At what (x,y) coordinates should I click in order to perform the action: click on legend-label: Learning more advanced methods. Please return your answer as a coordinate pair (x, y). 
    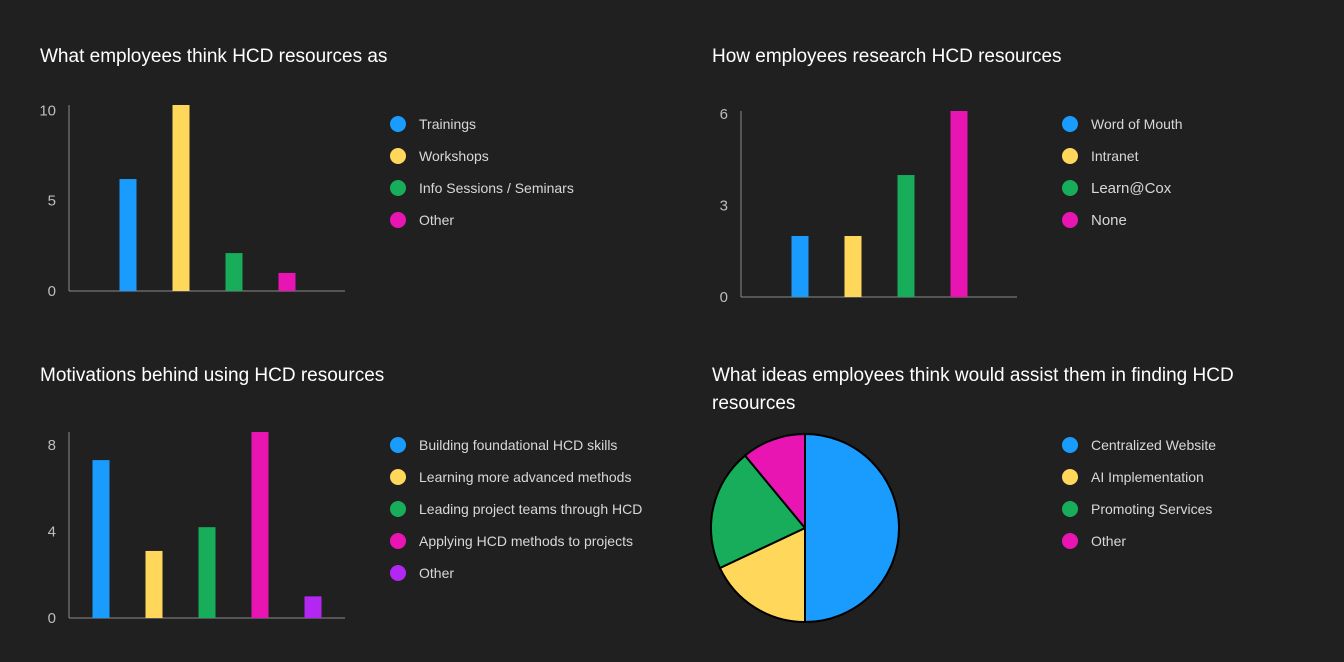
    Looking at the image, I should click on (525, 477).